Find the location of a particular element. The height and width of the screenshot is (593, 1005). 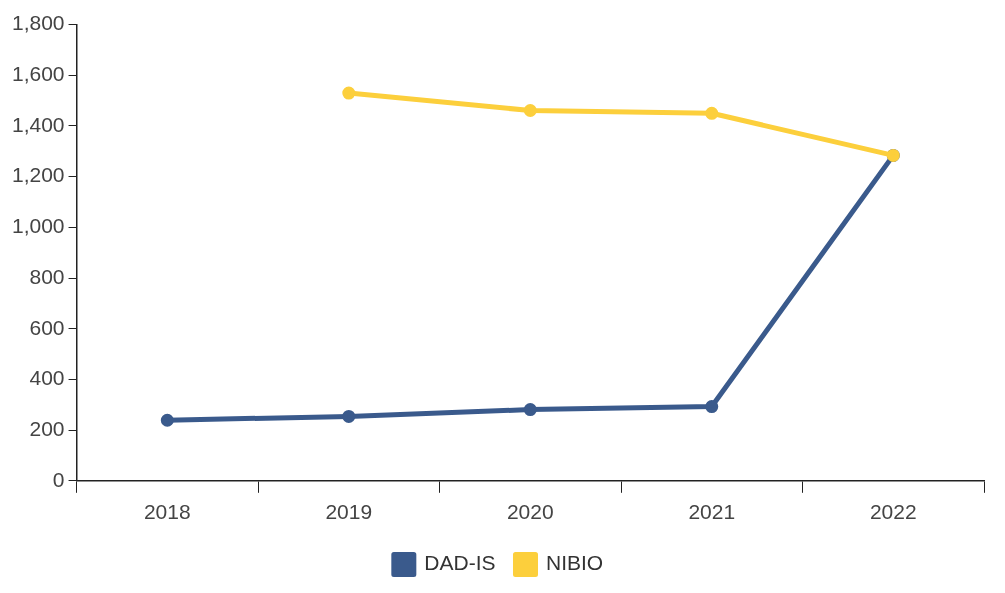

x-tick-label: 2018 is located at coordinates (167, 512).